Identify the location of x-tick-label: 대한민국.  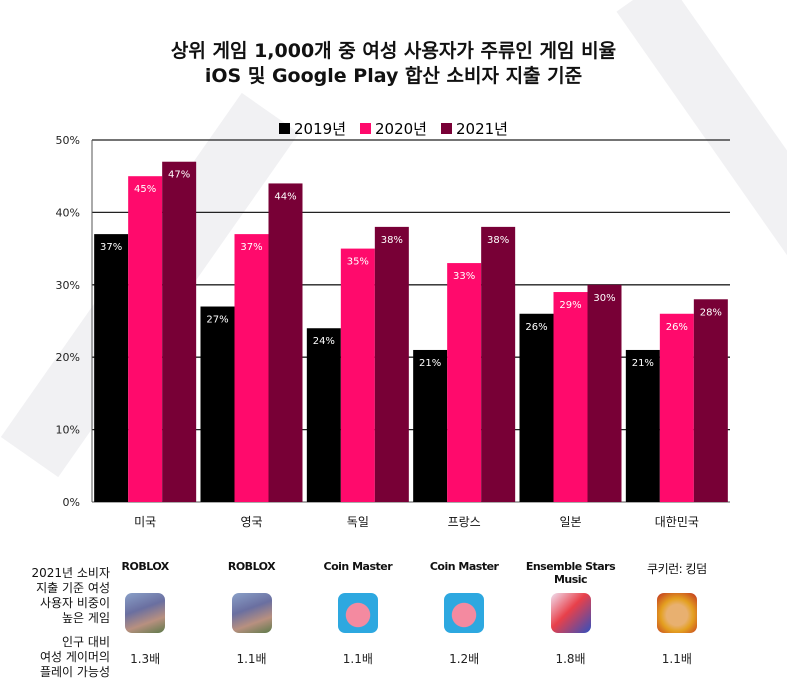
(677, 522).